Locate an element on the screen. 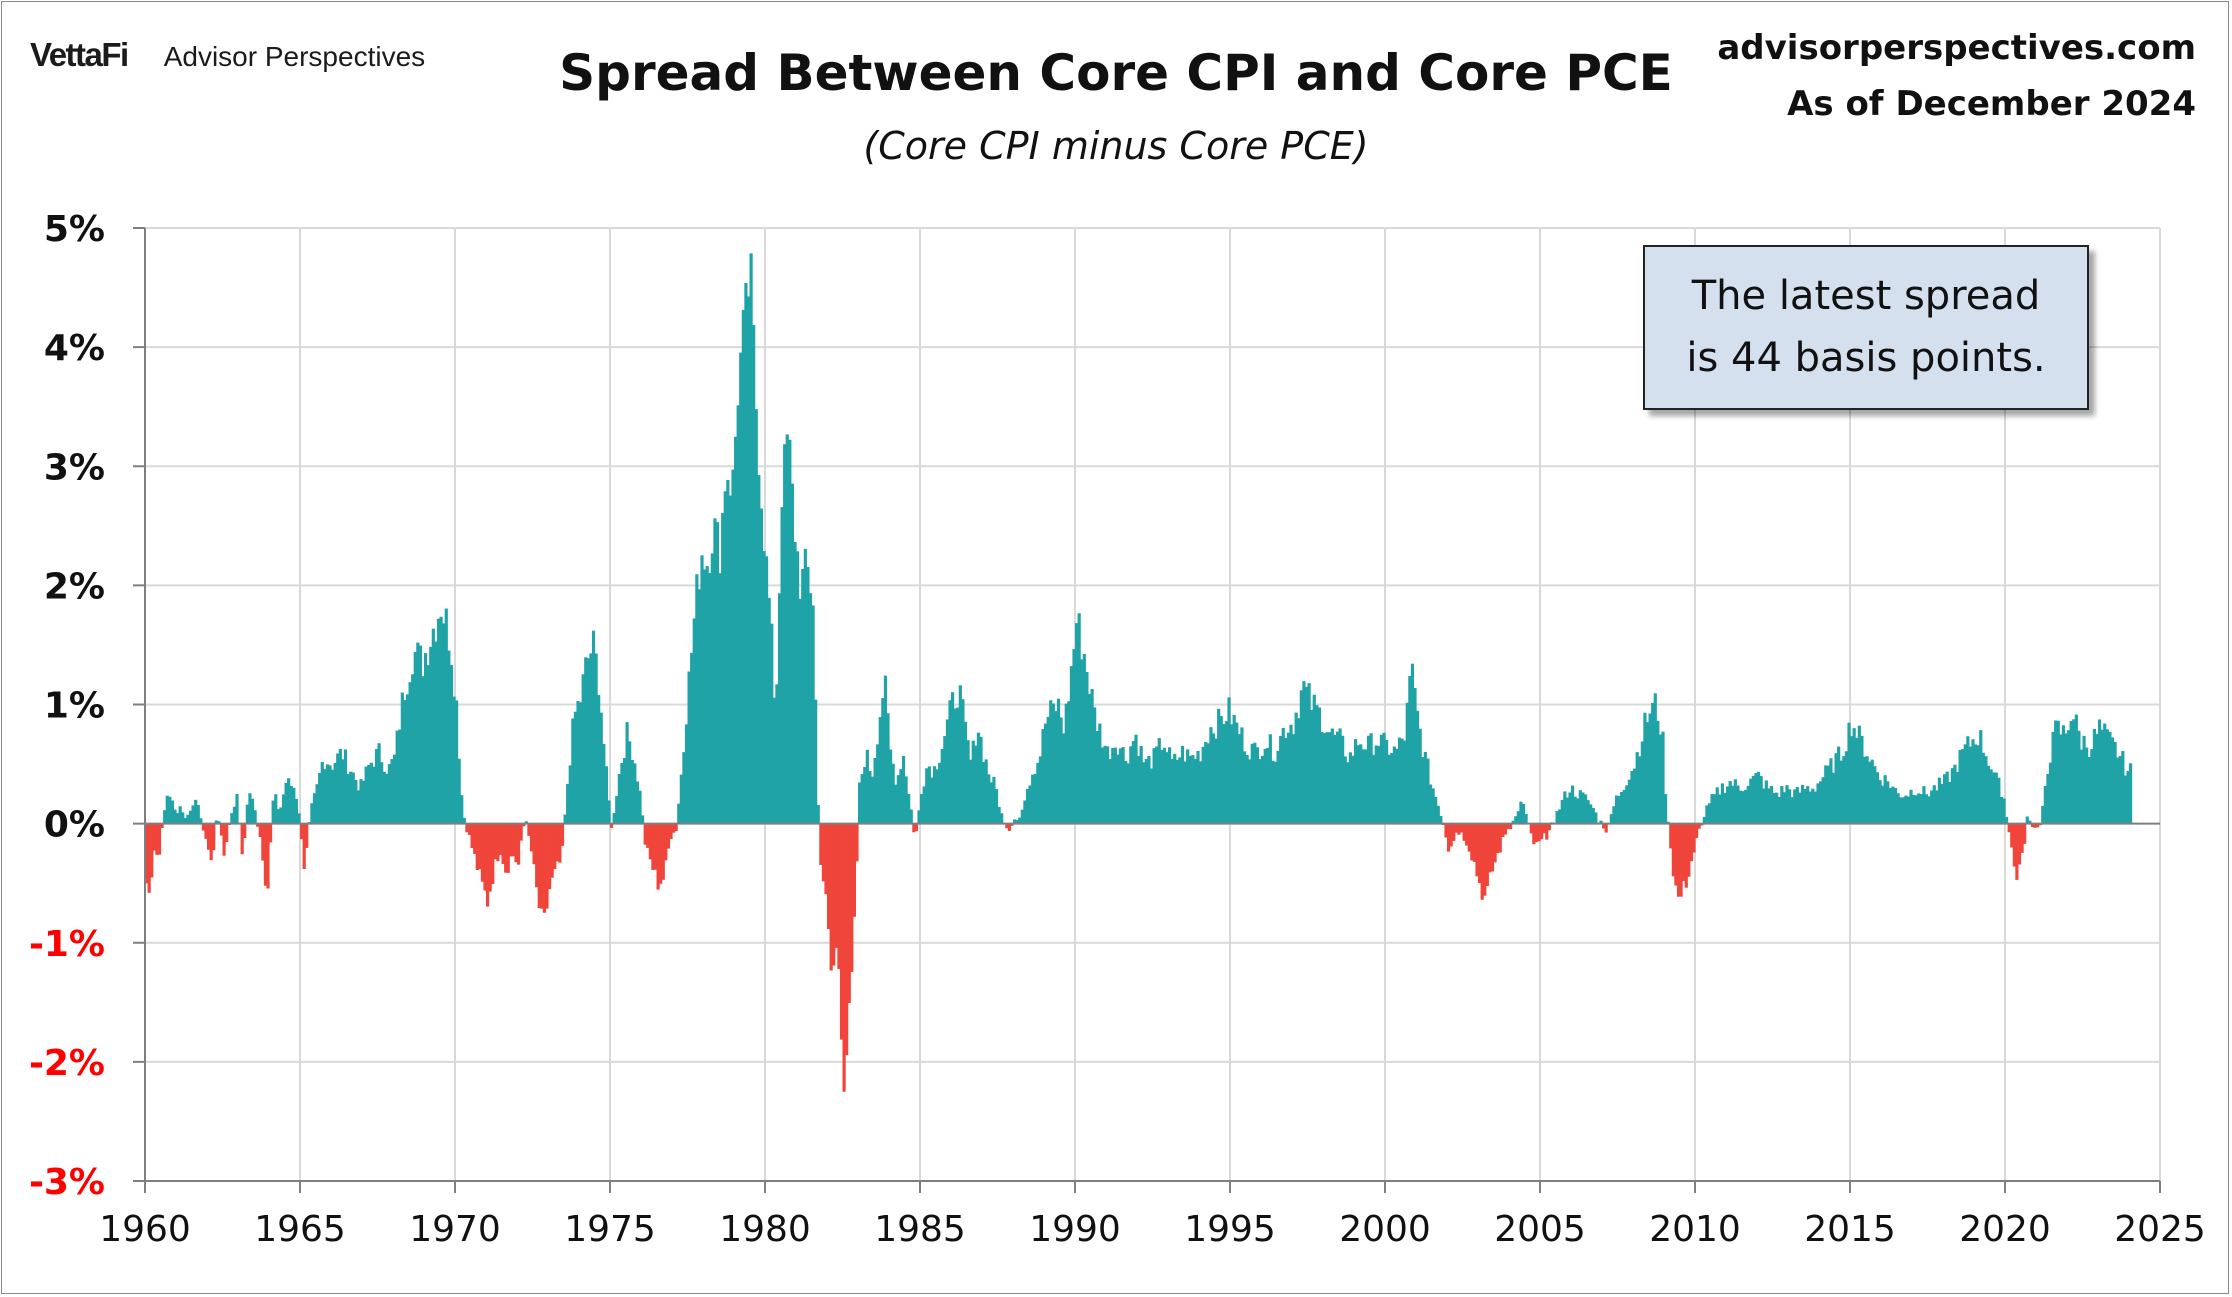 The width and height of the screenshot is (2232, 1297). as-of-date: As of December 2024 is located at coordinates (1991, 104).